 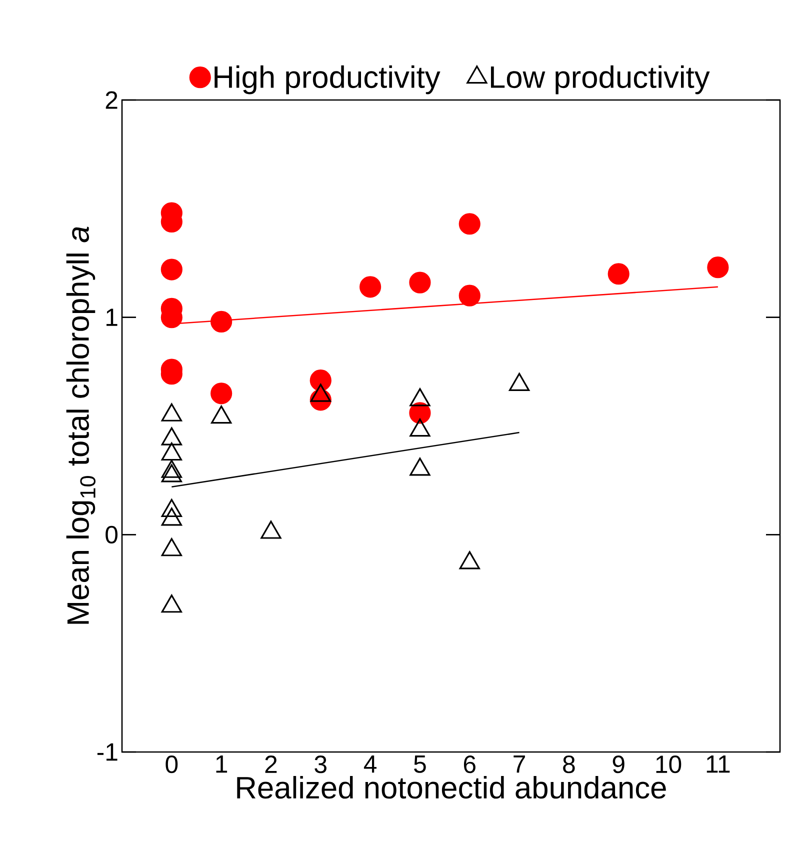 I want to click on y-tick-label: 1, so click(x=112, y=317).